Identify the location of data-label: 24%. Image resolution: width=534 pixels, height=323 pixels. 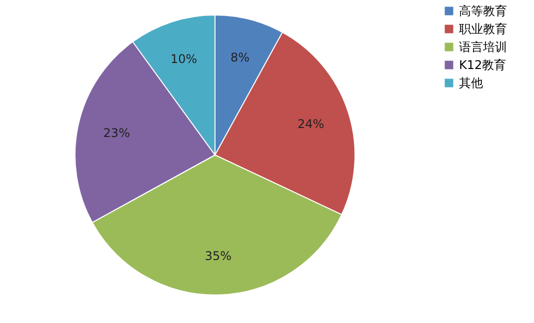
(311, 123).